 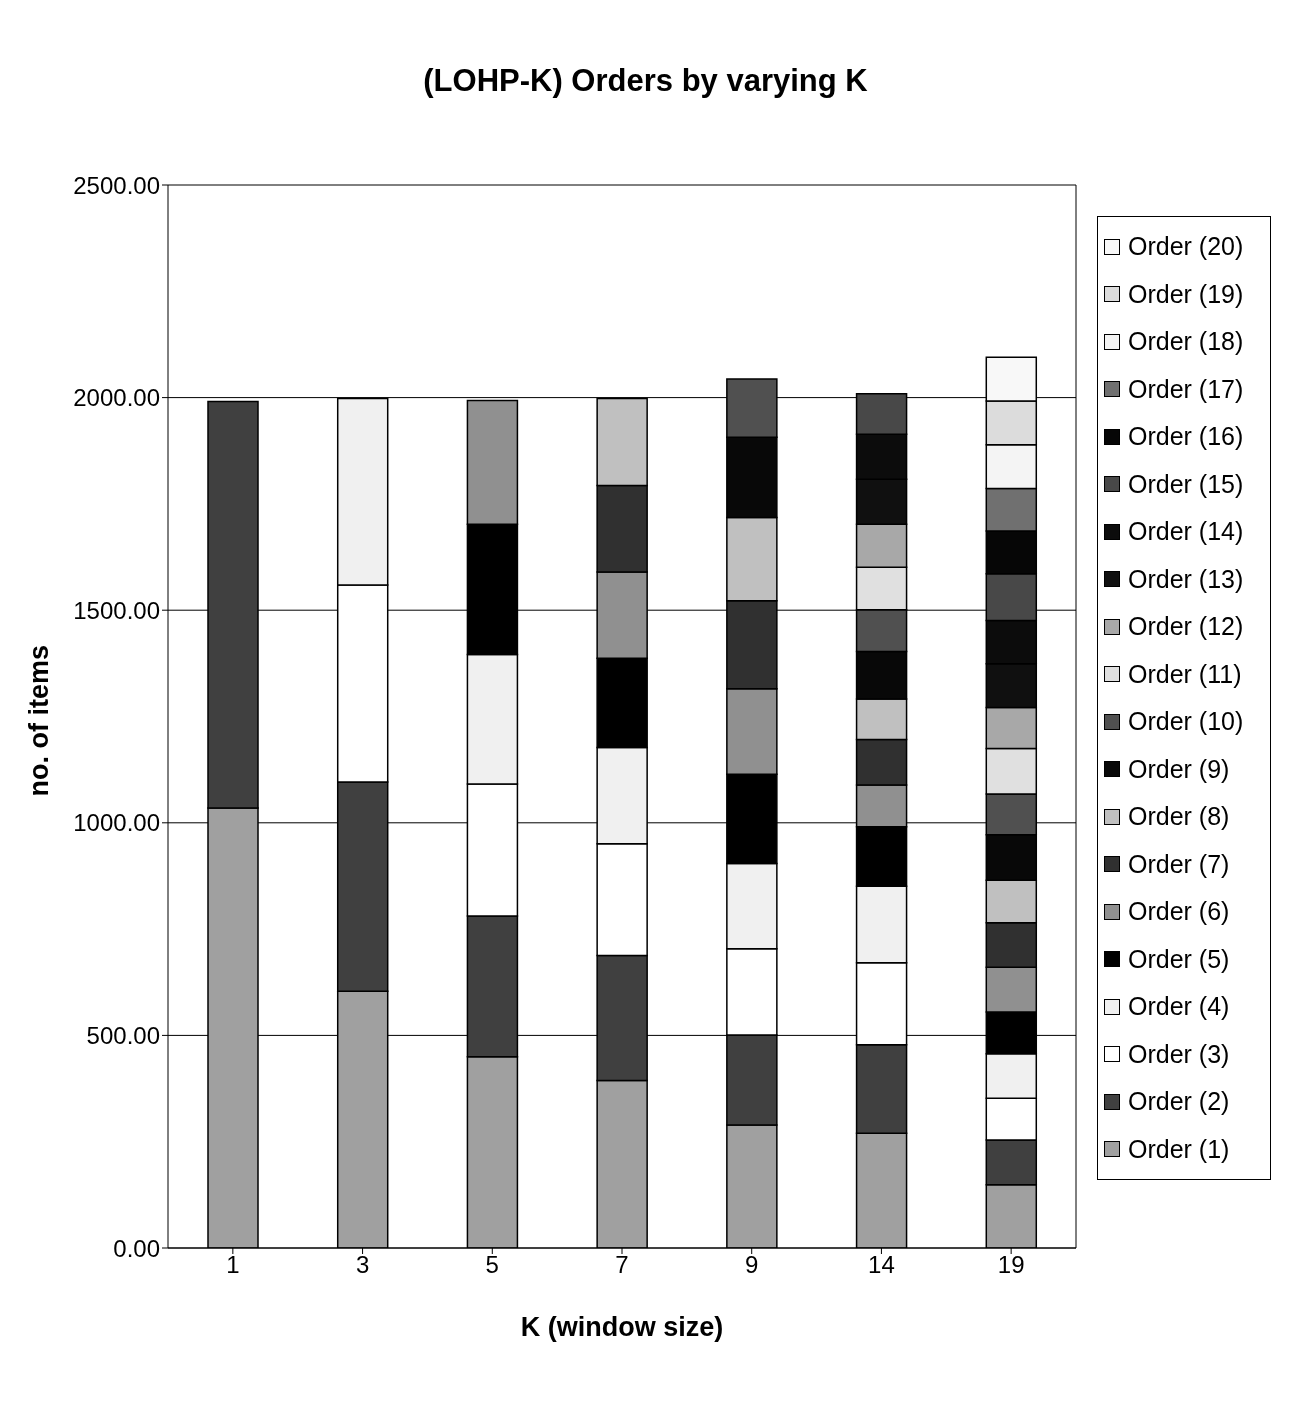 What do you see at coordinates (1179, 864) in the screenshot?
I see `legend-label: Order (7)` at bounding box center [1179, 864].